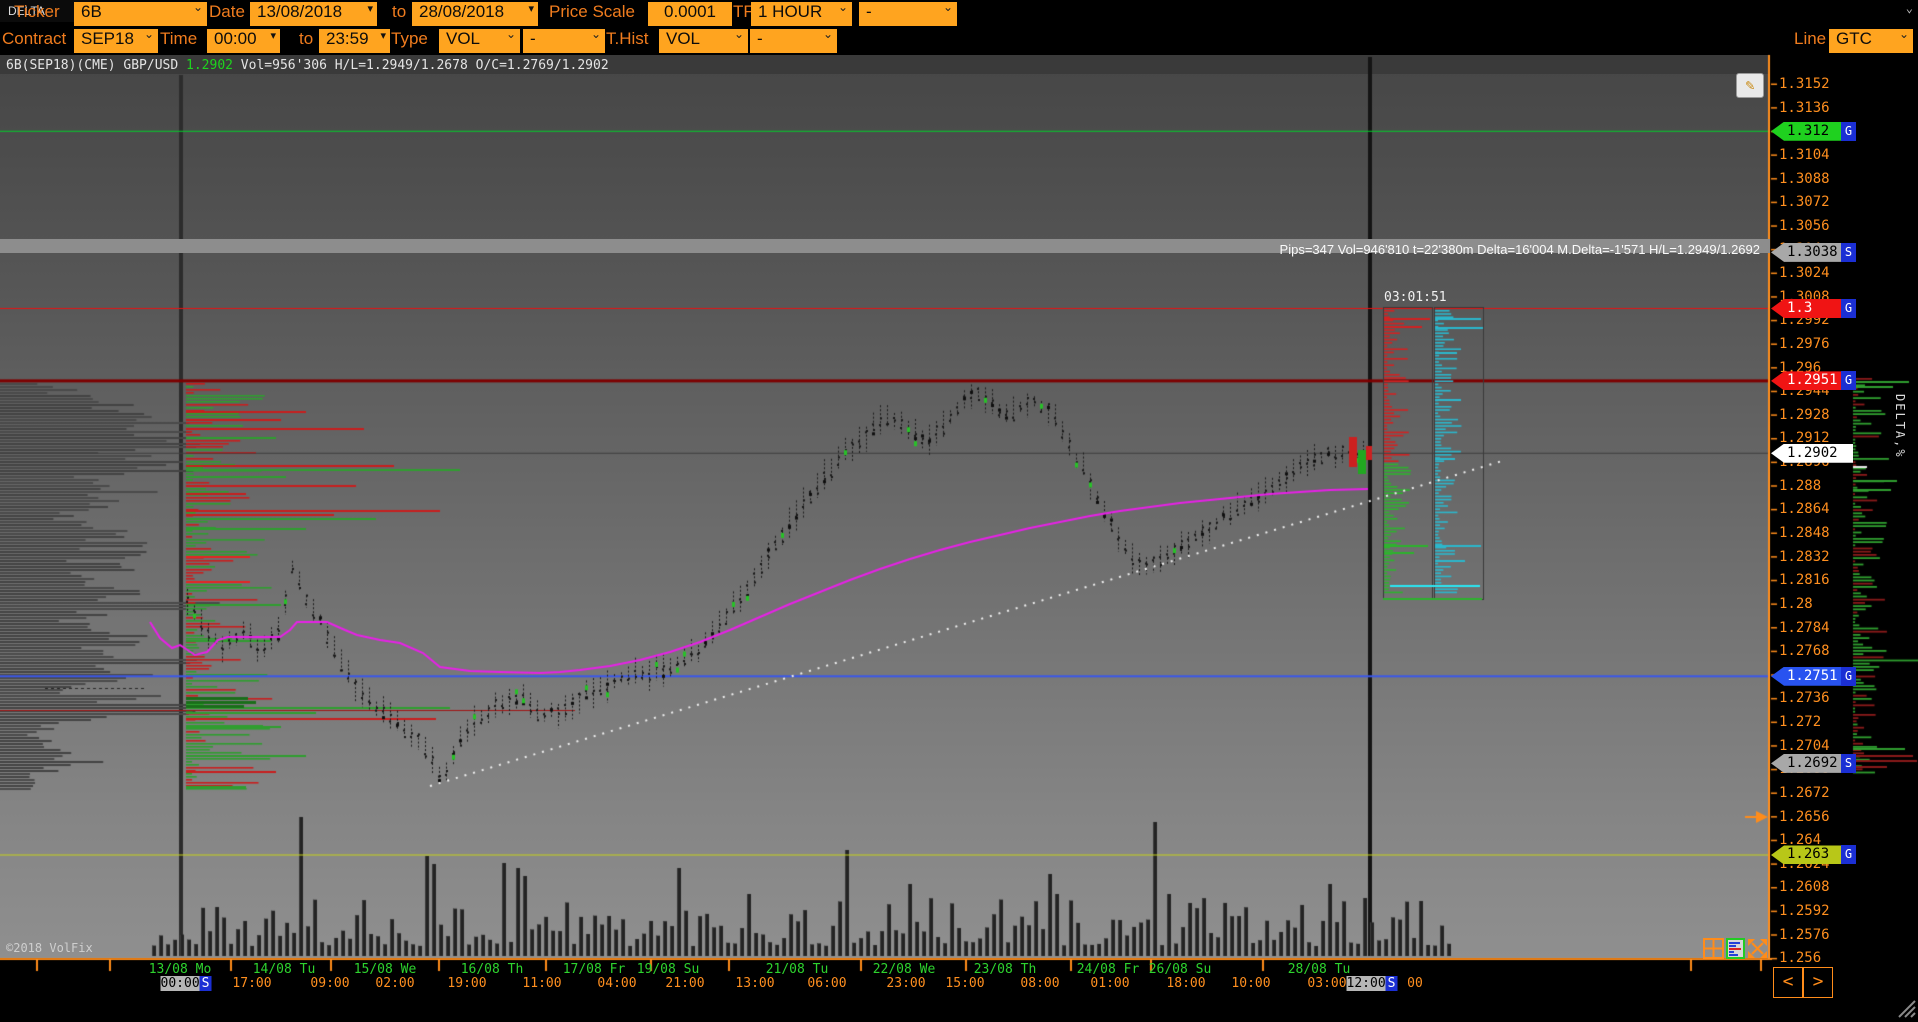 The width and height of the screenshot is (1918, 1022). Describe the element at coordinates (1818, 982) in the screenshot. I see `scroll-right-button: >` at that location.